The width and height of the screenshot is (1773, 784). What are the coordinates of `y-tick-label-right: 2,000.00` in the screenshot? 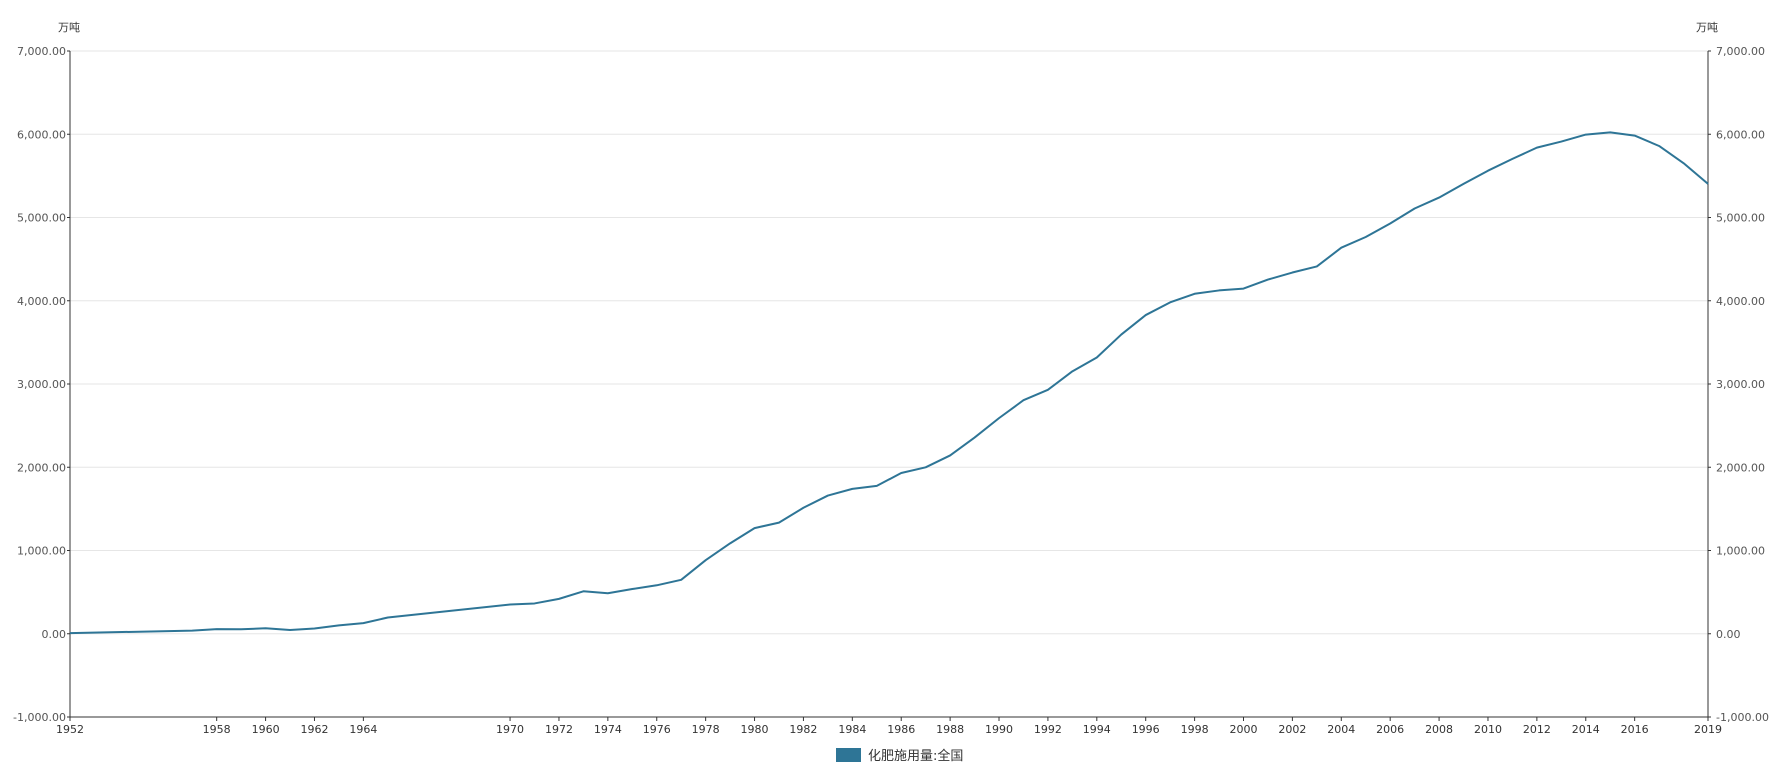 It's located at (1740, 467).